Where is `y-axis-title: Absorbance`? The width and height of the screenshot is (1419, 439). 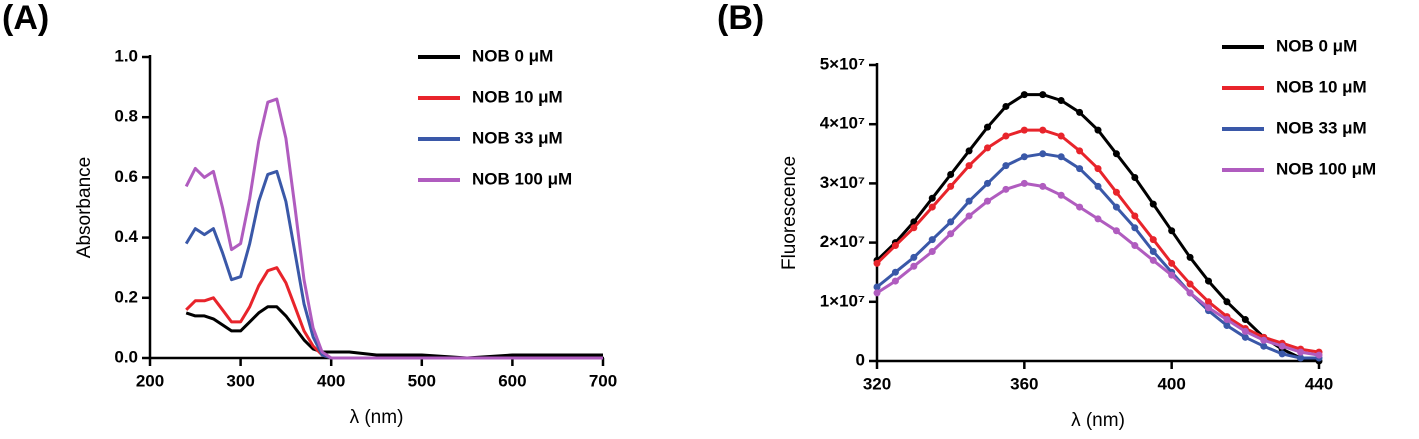
y-axis-title: Absorbance is located at coordinates (84, 207).